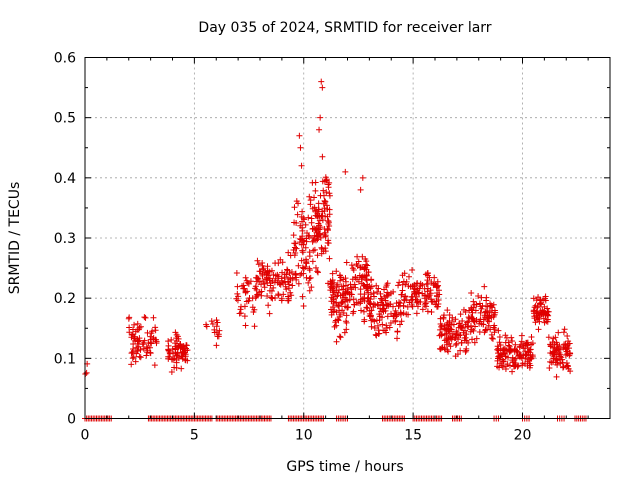  What do you see at coordinates (65, 239) in the screenshot?
I see `y-tick-label: 0.3` at bounding box center [65, 239].